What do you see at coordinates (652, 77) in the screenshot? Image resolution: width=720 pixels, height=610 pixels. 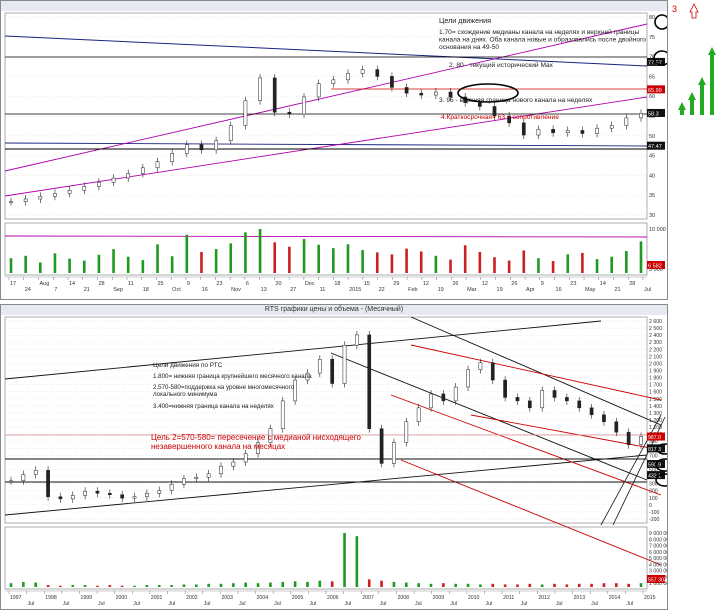 I see `price-tick-label: 65` at bounding box center [652, 77].